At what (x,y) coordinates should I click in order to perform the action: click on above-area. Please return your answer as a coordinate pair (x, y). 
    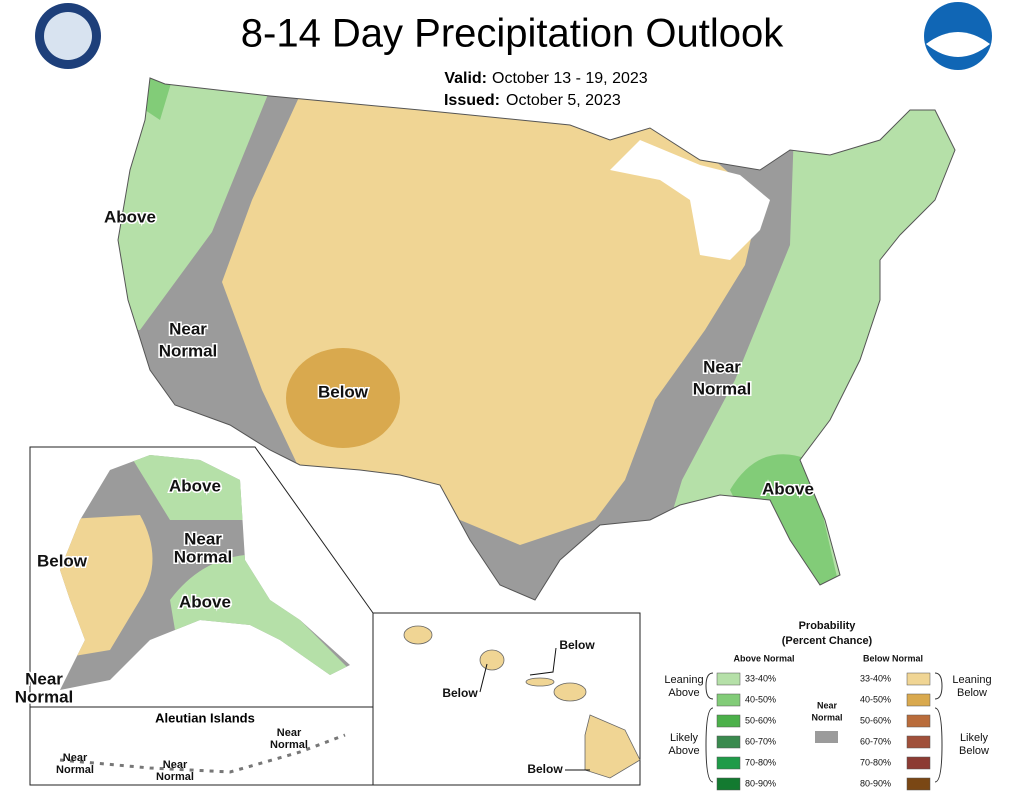
    Looking at the image, I should click on (200, 204).